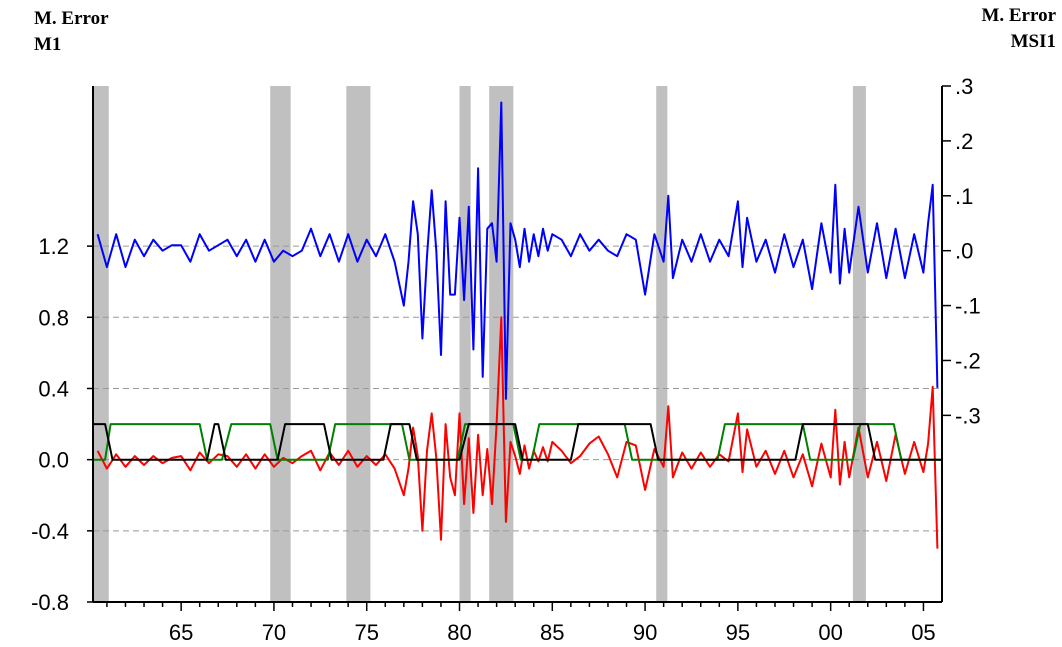 The height and width of the screenshot is (647, 1062). Describe the element at coordinates (964, 141) in the screenshot. I see `right-tick-label-2: .2` at that location.